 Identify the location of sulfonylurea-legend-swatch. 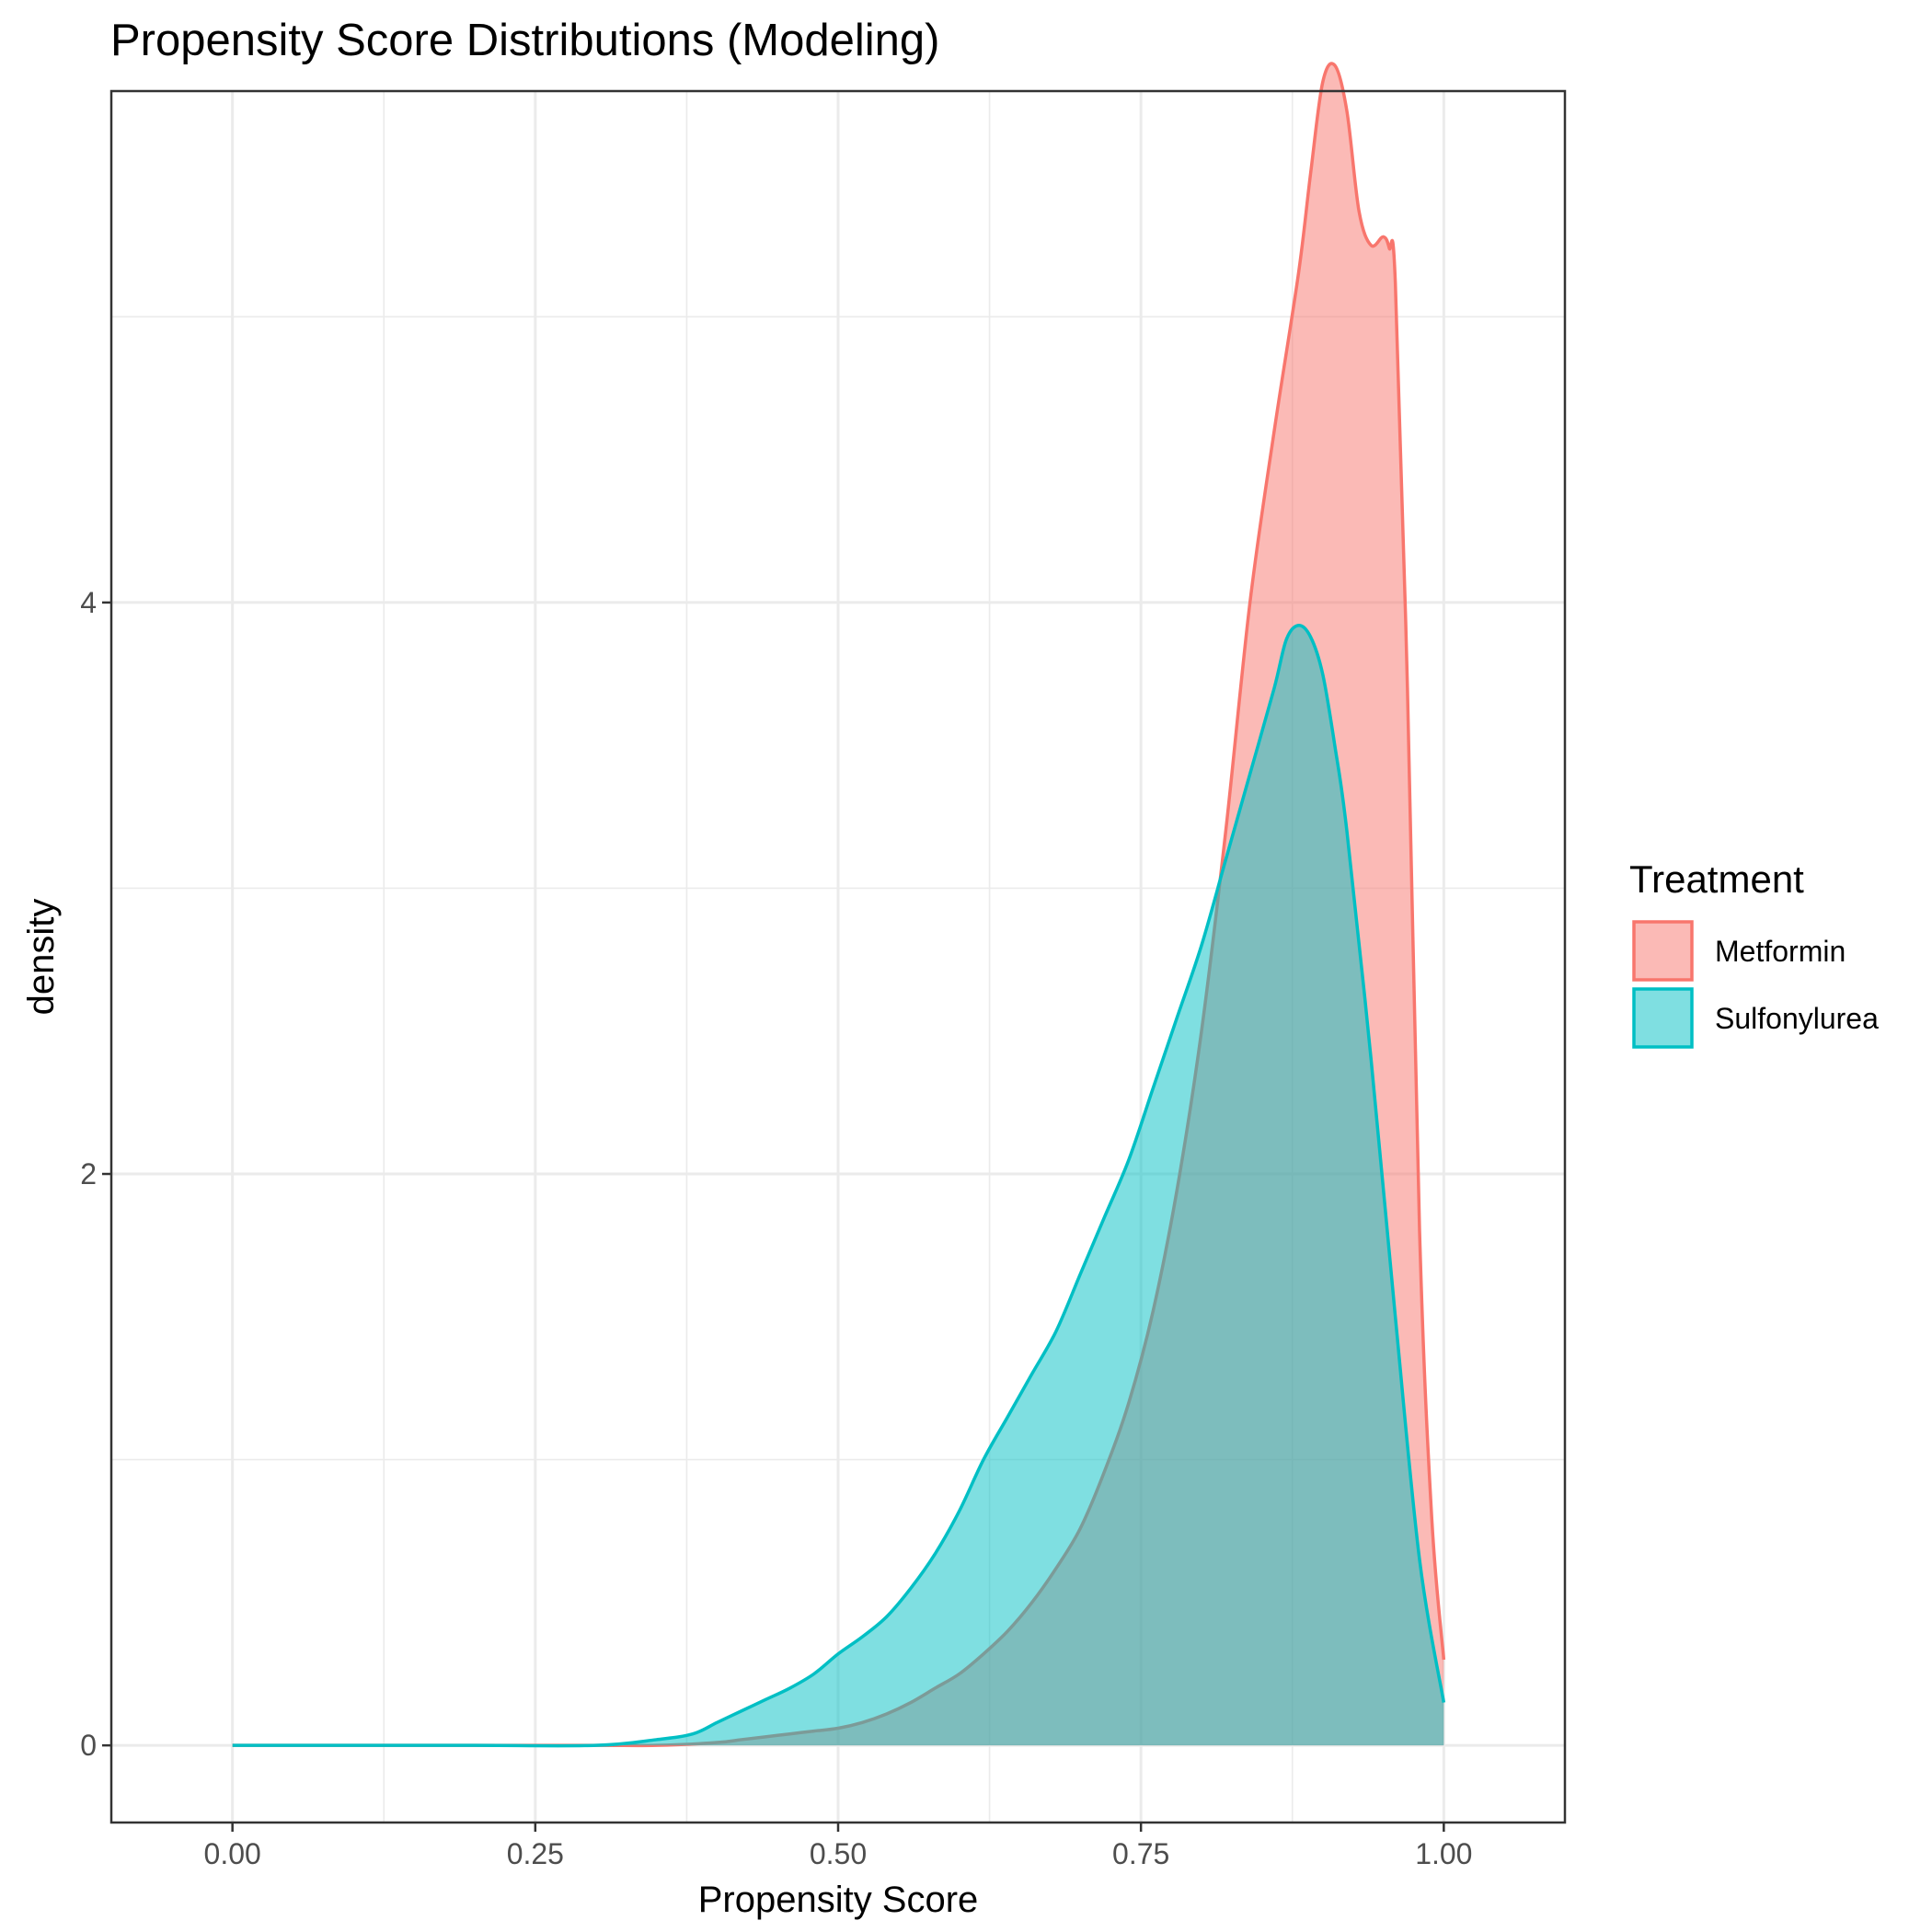
(1663, 1018).